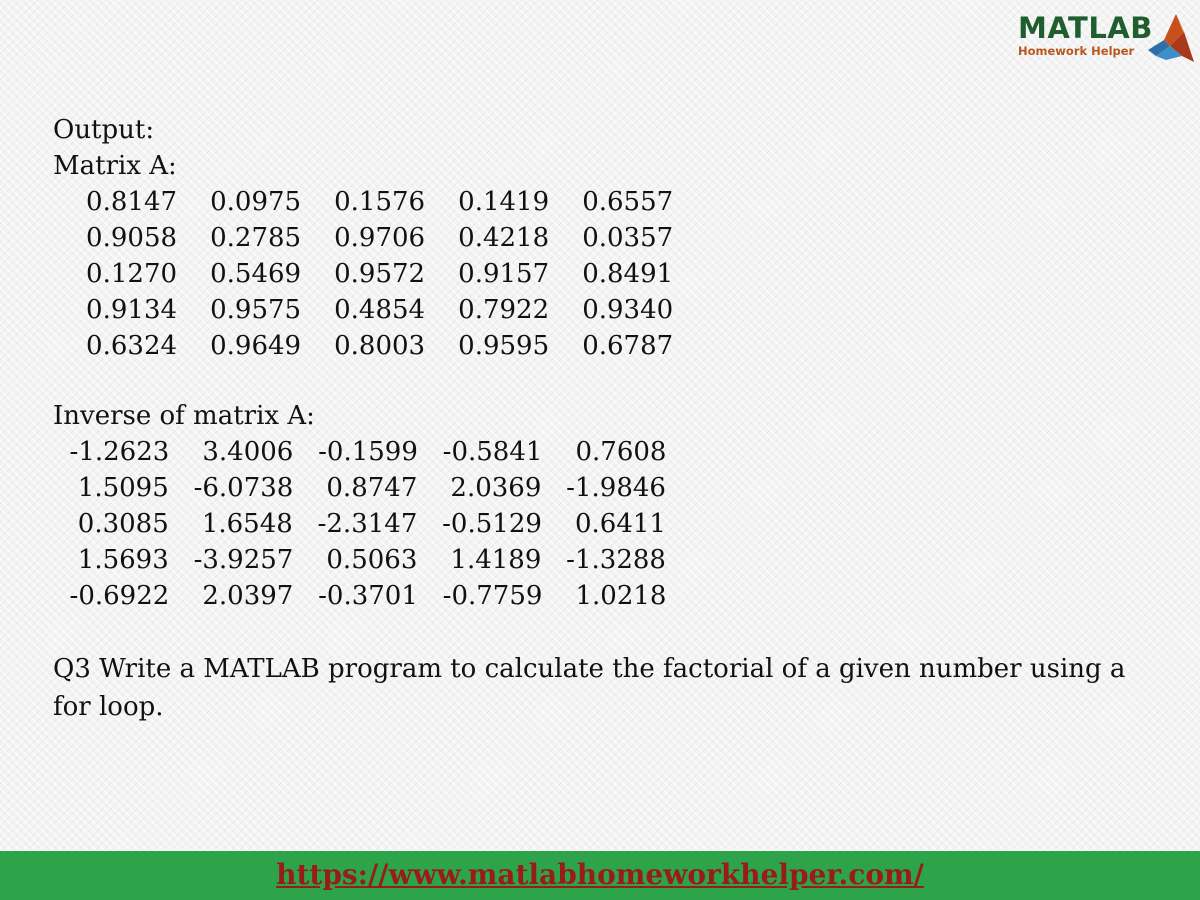 The width and height of the screenshot is (1200, 900). I want to click on matrix-a-row: 0.1270 0.5469 0.9572 0.9157 0.8491, so click(363, 274).